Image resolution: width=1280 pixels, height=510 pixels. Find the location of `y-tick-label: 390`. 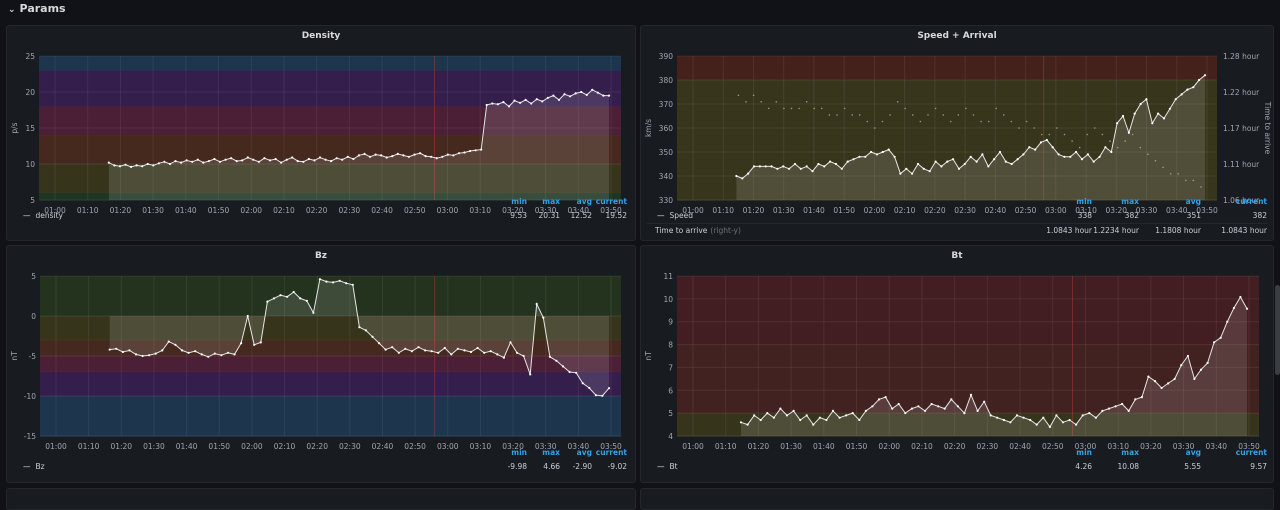

y-tick-label: 390 is located at coordinates (666, 56).